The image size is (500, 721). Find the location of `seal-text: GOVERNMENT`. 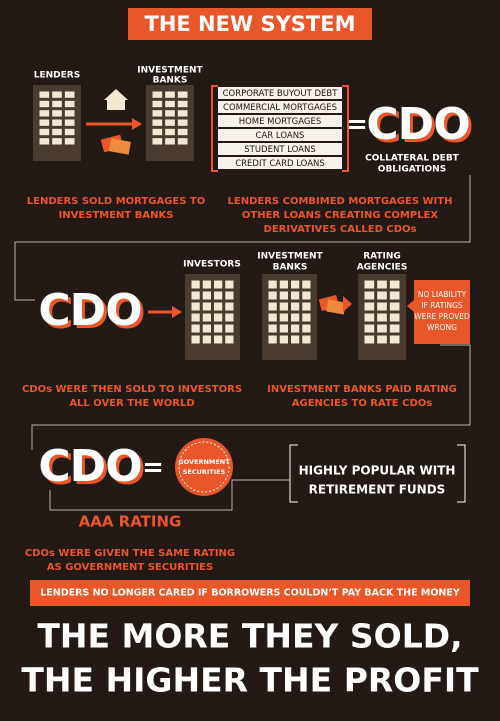

seal-text: GOVERNMENT is located at coordinates (204, 462).